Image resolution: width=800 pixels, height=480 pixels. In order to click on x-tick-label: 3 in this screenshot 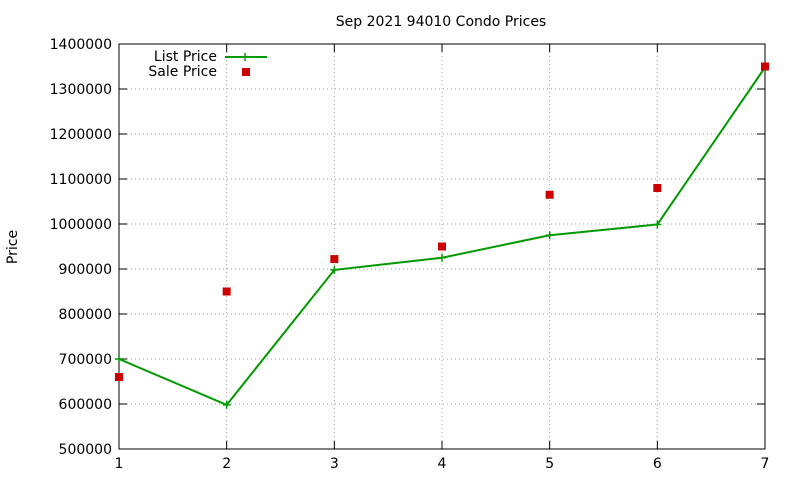, I will do `click(334, 464)`.